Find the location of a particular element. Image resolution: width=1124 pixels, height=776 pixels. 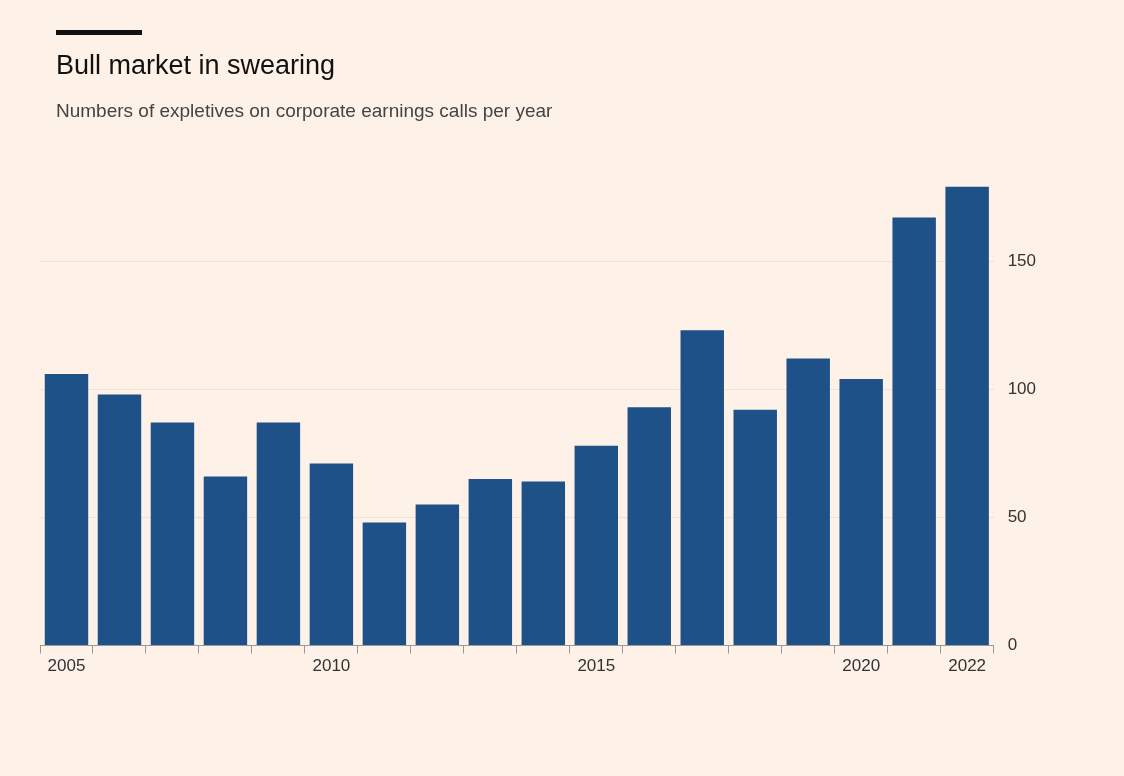

x-tick-label: 2010 is located at coordinates (331, 666).